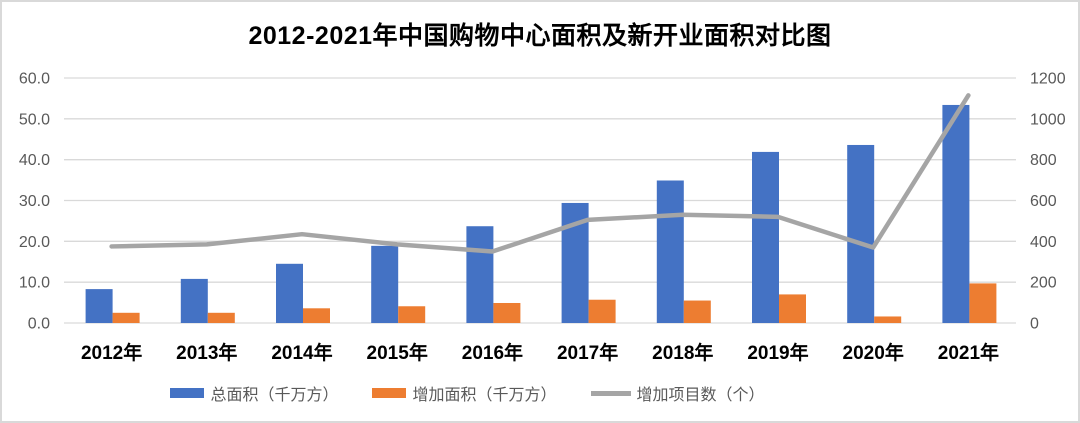 Image resolution: width=1080 pixels, height=423 pixels. Describe the element at coordinates (187, 393) in the screenshot. I see `legend-swatch-total-area` at that location.